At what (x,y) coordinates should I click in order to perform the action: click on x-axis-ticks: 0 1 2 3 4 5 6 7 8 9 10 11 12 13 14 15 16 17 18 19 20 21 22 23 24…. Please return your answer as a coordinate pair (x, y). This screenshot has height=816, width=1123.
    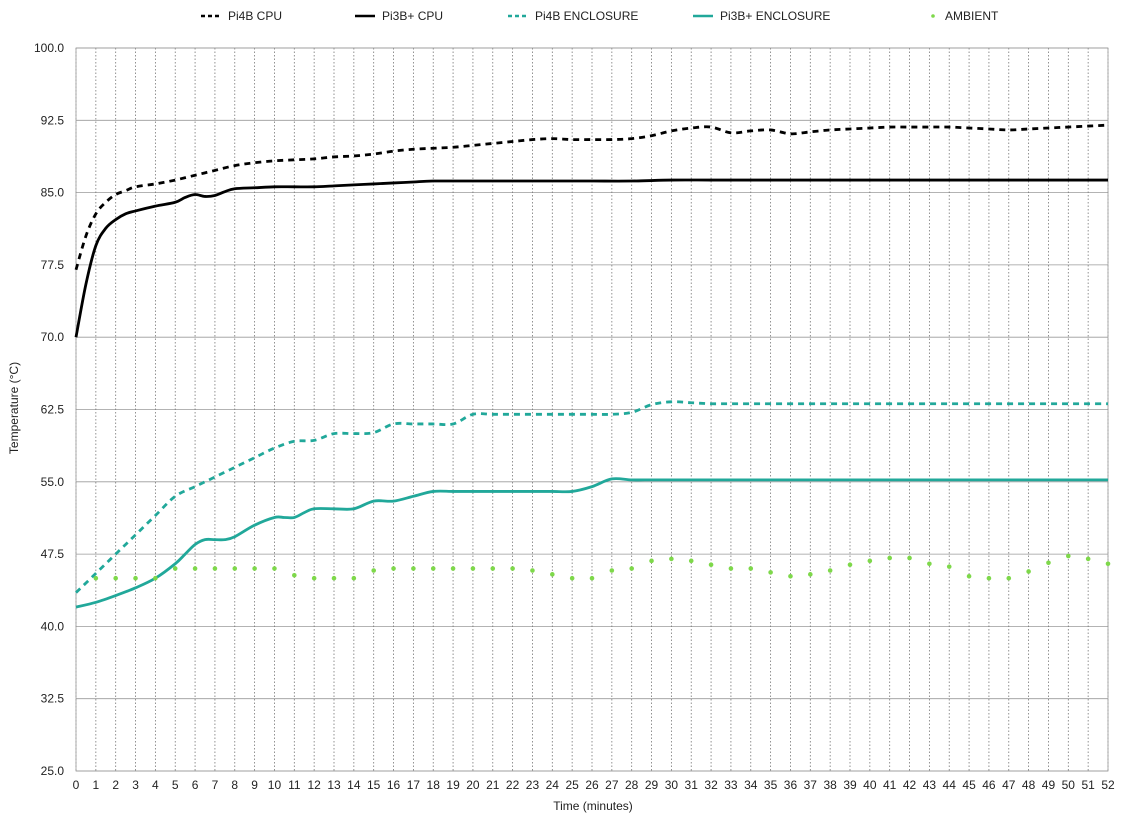
    Looking at the image, I should click on (594, 785).